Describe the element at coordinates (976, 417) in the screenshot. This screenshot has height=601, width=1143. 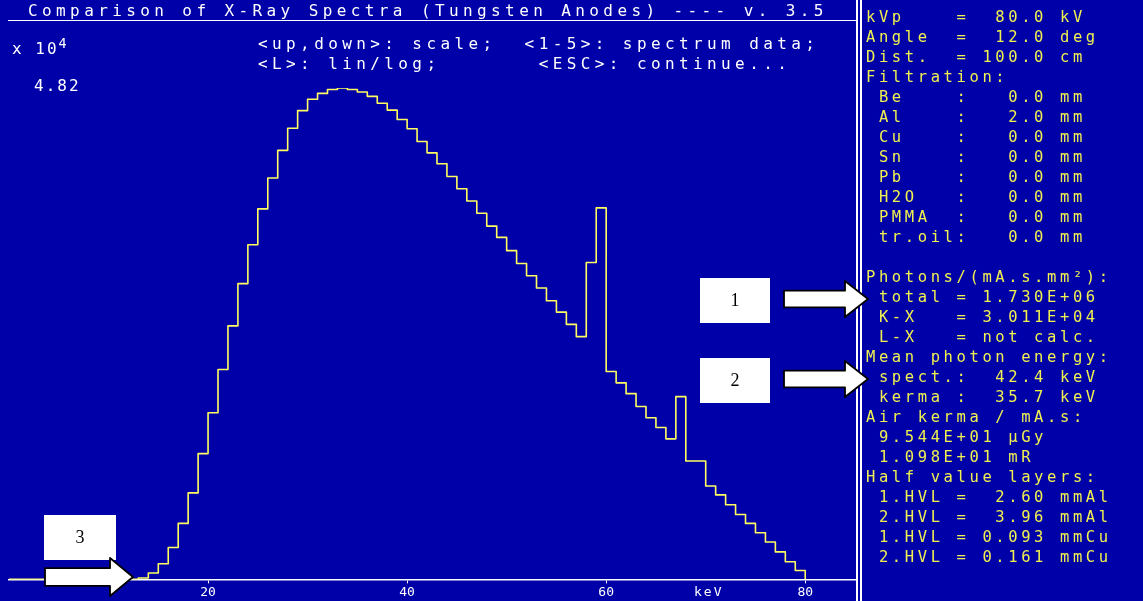
I see `text: Air kerma / mA.s:` at that location.